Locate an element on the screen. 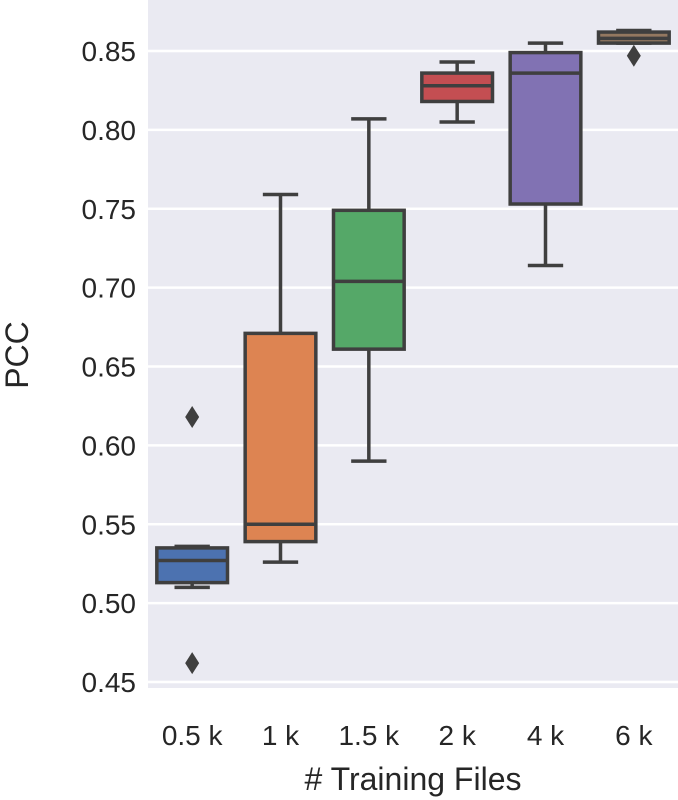  x-tick-label: 1 k is located at coordinates (281, 735).